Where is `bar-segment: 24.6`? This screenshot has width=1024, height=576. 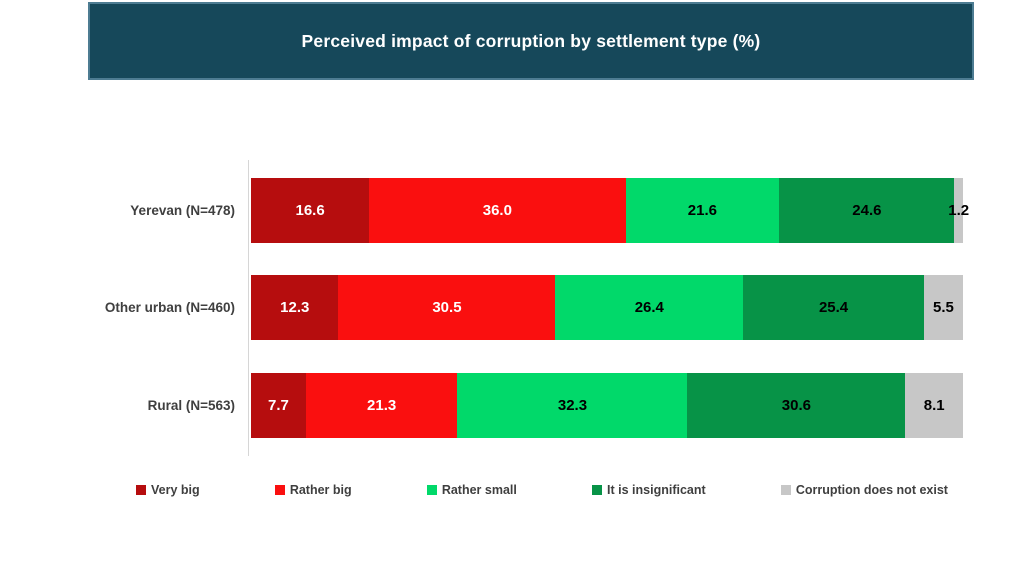
bar-segment: 24.6 is located at coordinates (867, 210).